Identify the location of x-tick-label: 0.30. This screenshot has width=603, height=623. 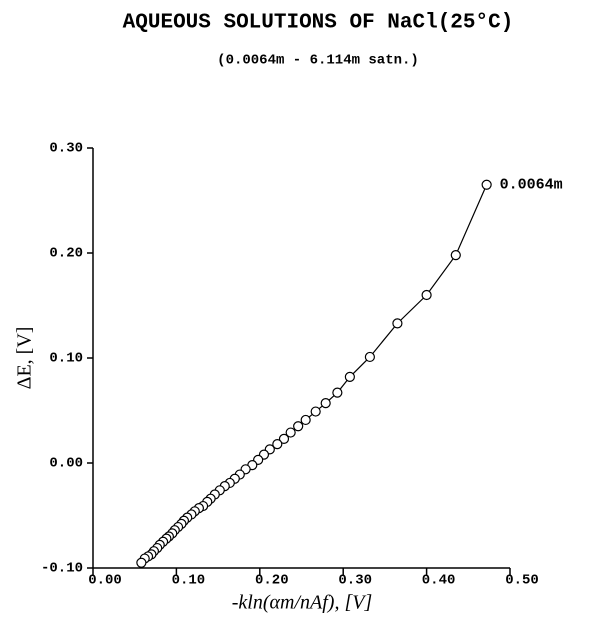
(355, 581).